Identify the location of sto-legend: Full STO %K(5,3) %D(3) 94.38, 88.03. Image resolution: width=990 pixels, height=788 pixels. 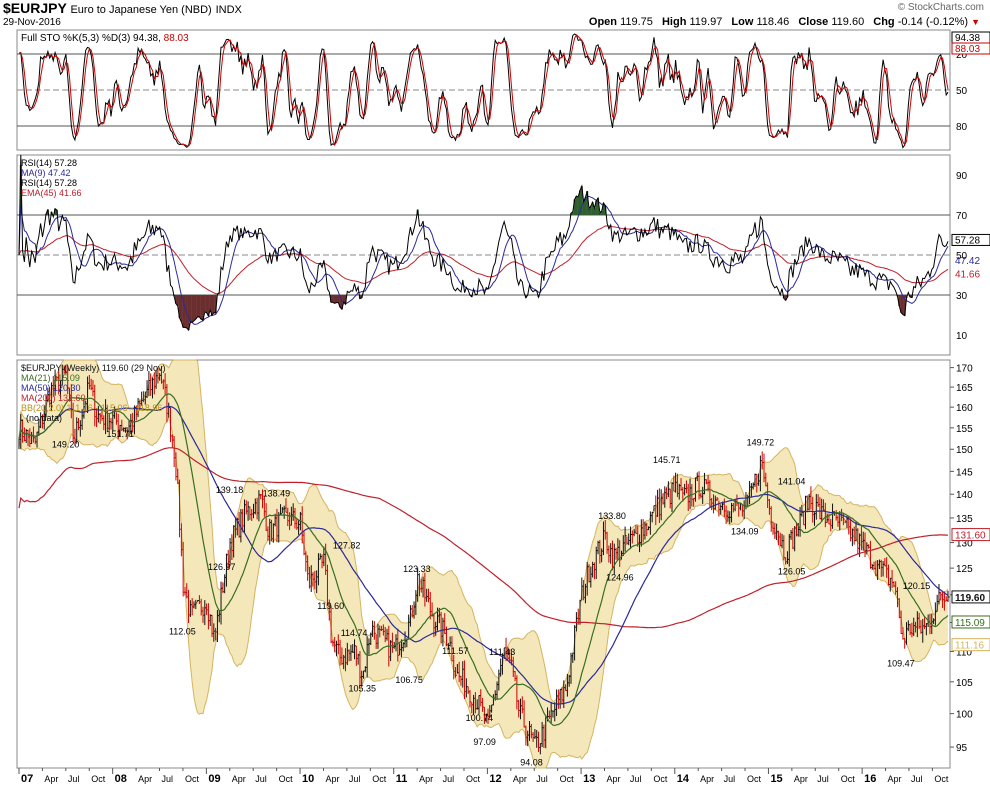
(105, 38).